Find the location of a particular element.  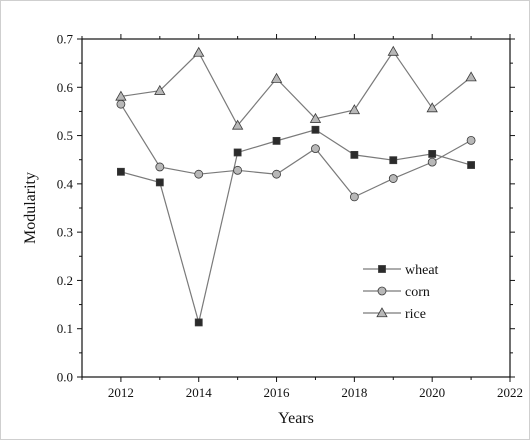

legend-label-rice: rice is located at coordinates (415, 314).